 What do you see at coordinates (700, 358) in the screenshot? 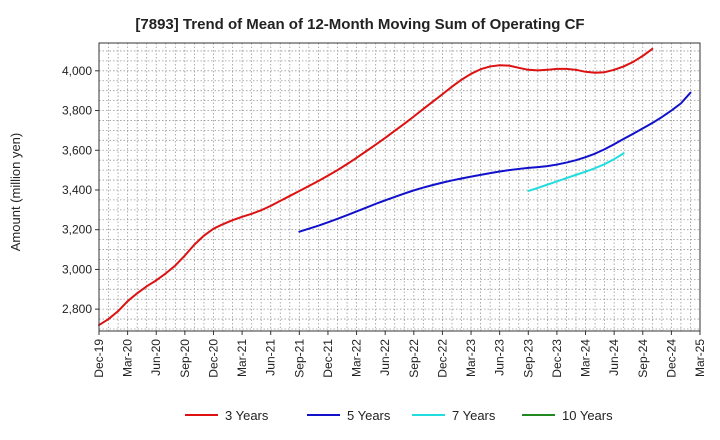
I see `x-tick-label: Mar-25` at bounding box center [700, 358].